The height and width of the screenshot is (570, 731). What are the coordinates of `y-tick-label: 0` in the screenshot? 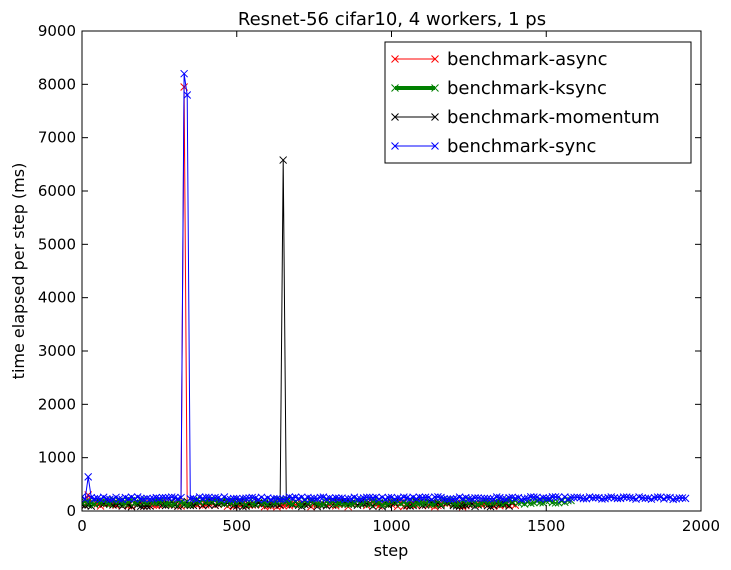 It's located at (71, 511).